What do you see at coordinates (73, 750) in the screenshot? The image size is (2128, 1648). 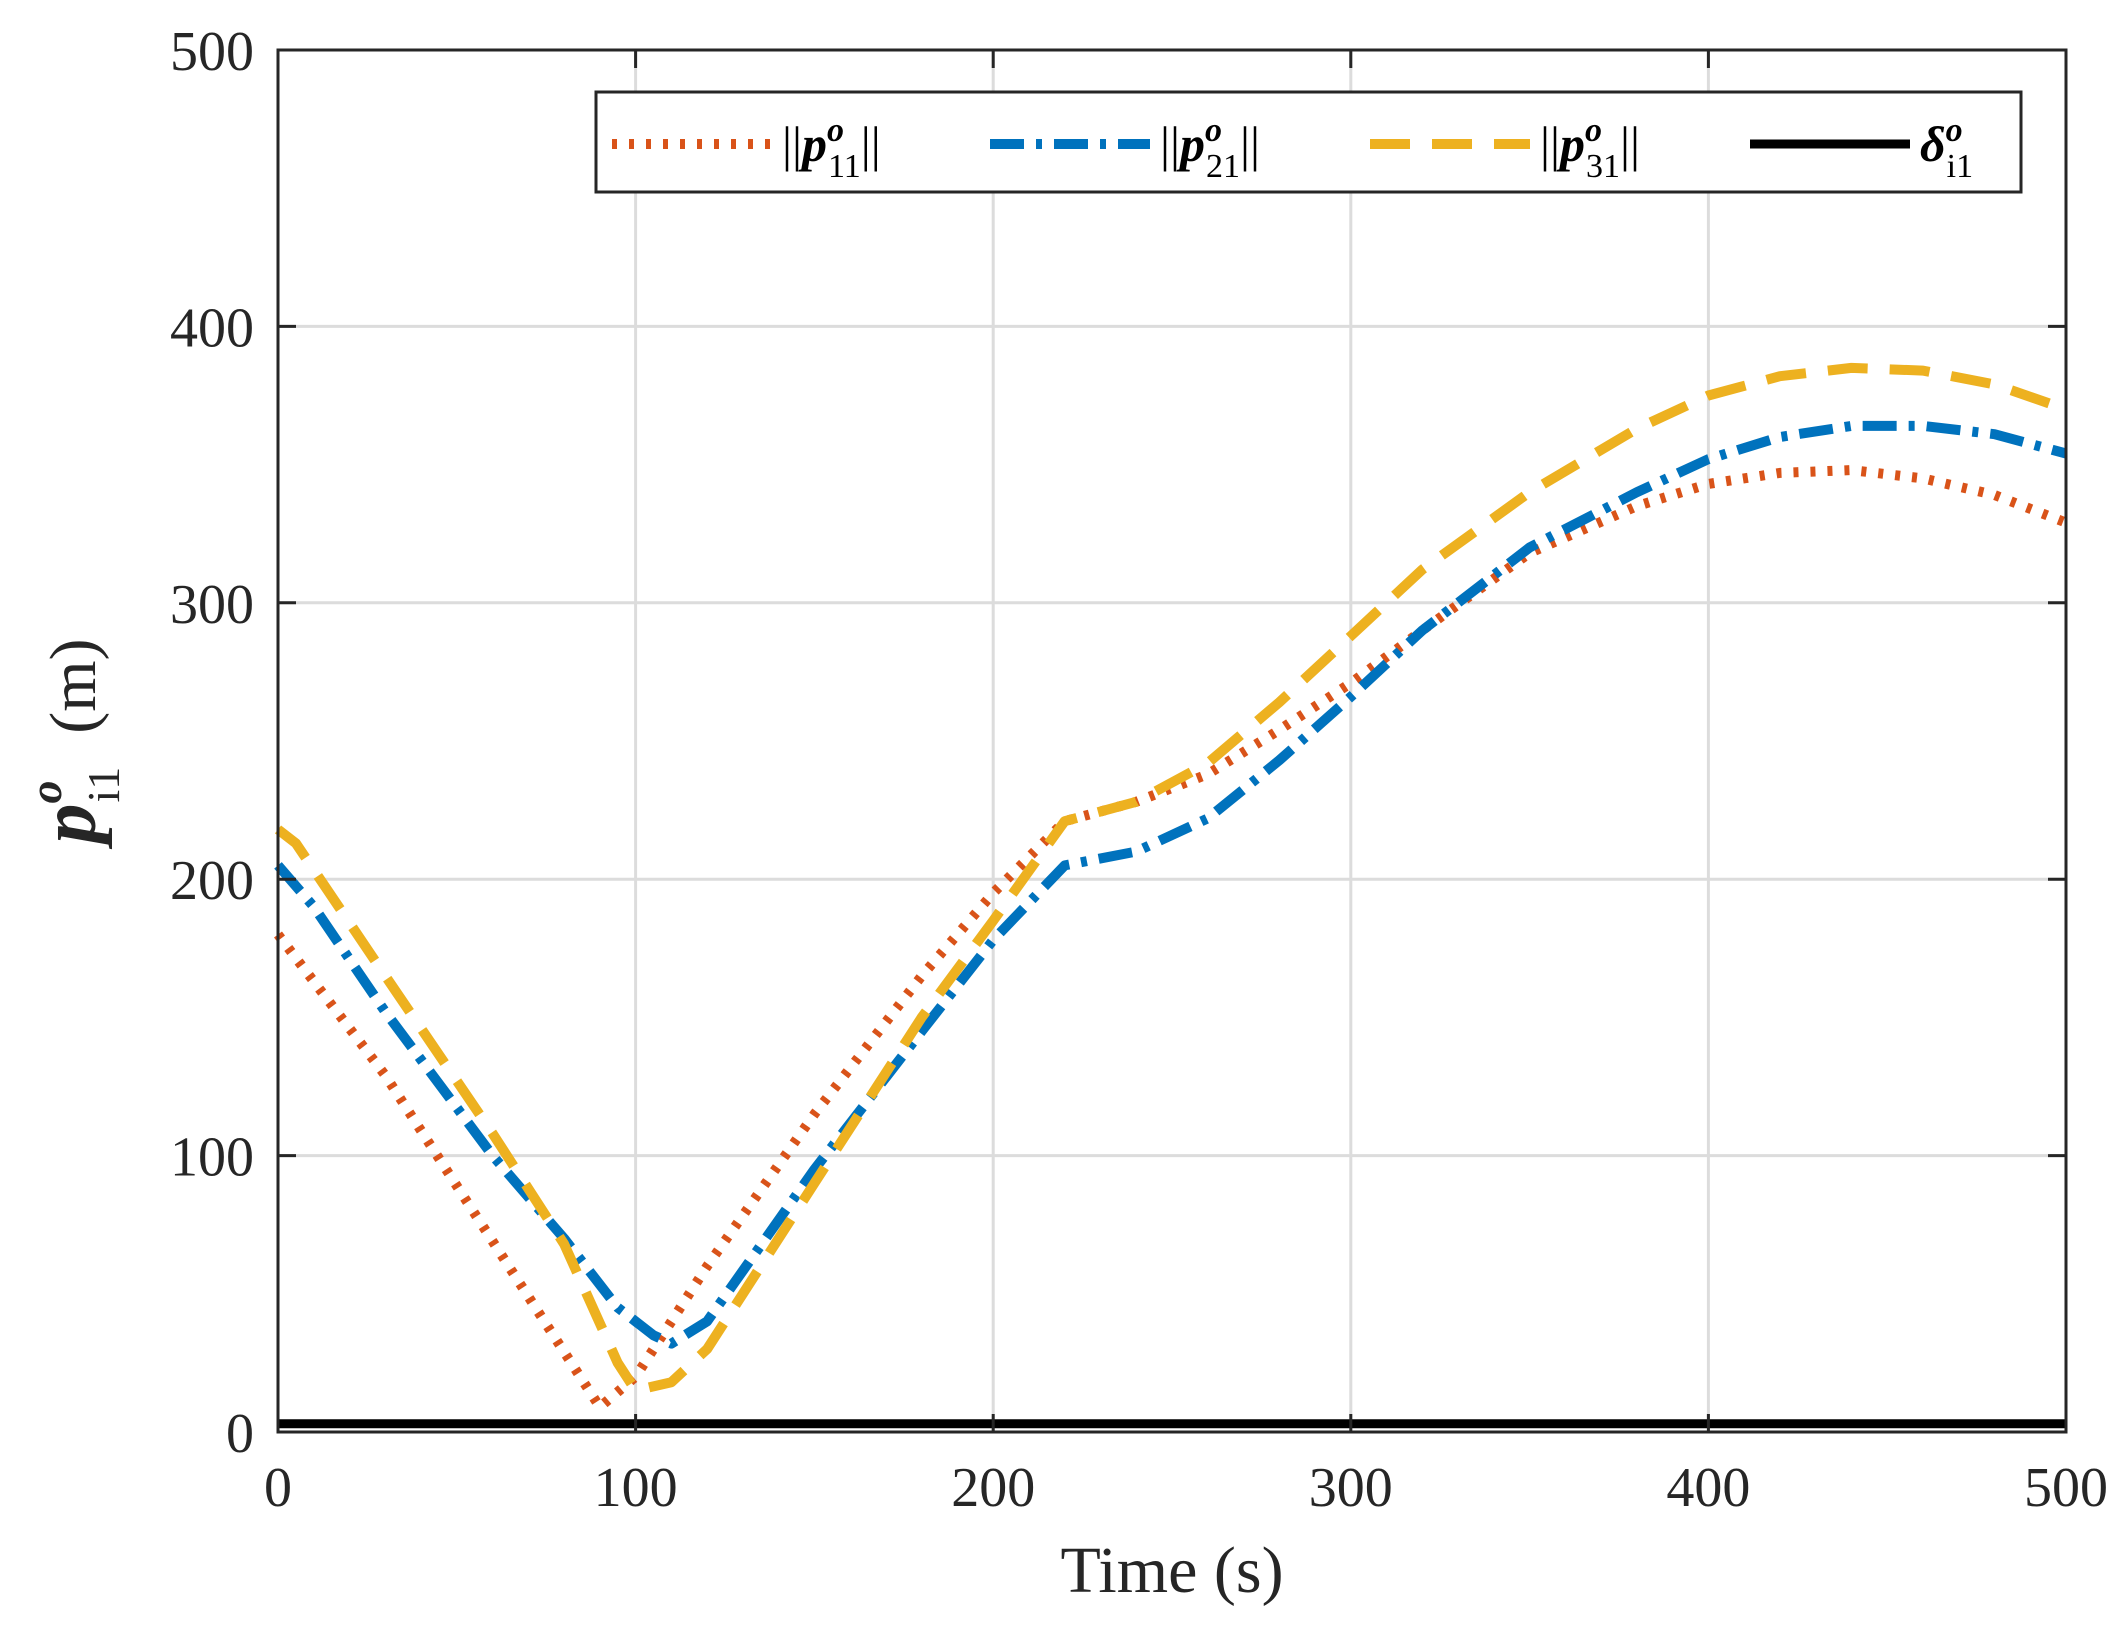 I see `y-axis-spacer` at bounding box center [73, 750].